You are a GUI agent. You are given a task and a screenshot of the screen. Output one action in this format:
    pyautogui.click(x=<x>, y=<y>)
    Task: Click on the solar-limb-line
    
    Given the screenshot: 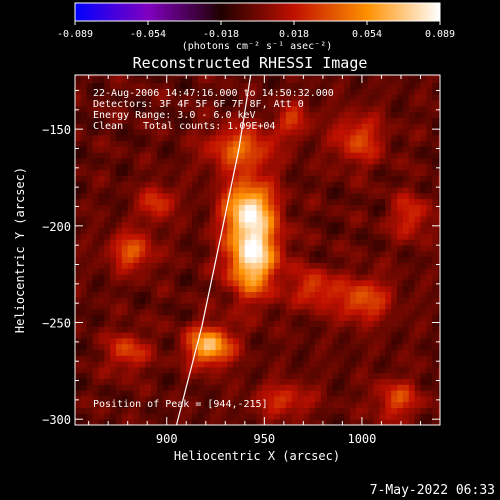 What is the action you would take?
    pyautogui.click(x=213, y=250)
    